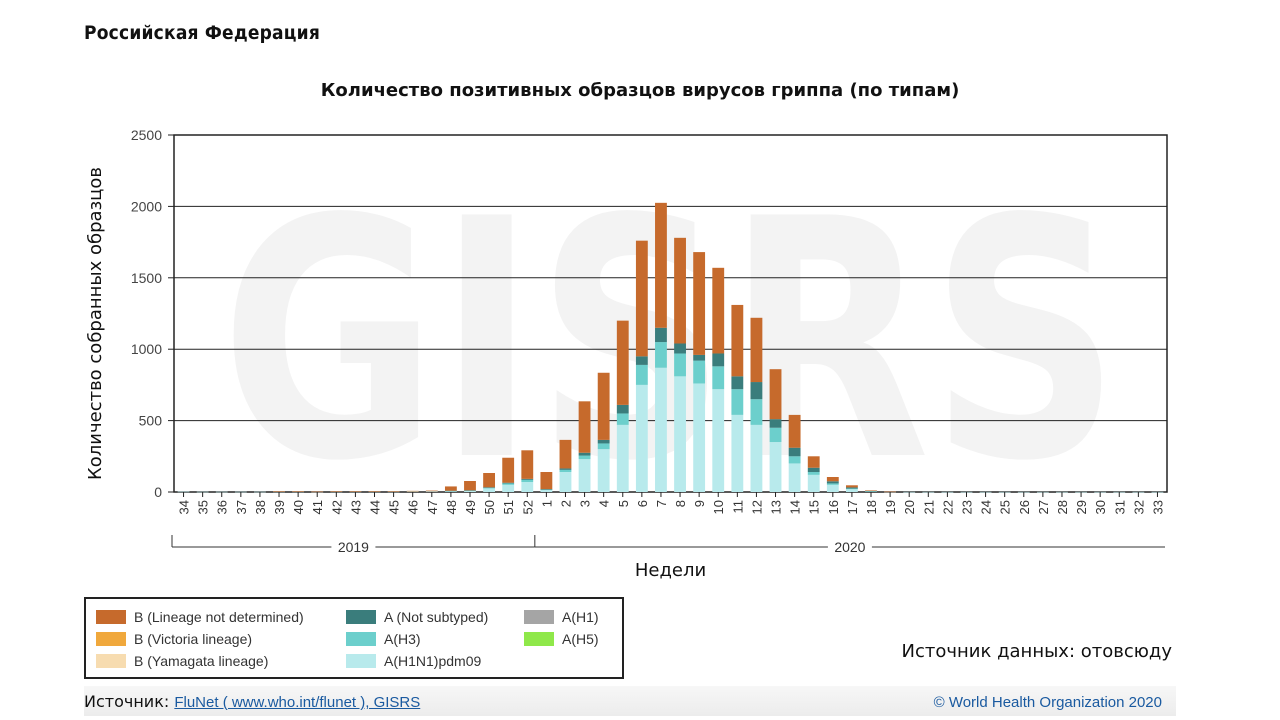 Image resolution: width=1280 pixels, height=720 pixels. What do you see at coordinates (849, 547) in the screenshot?
I see `year-label: 2020` at bounding box center [849, 547].